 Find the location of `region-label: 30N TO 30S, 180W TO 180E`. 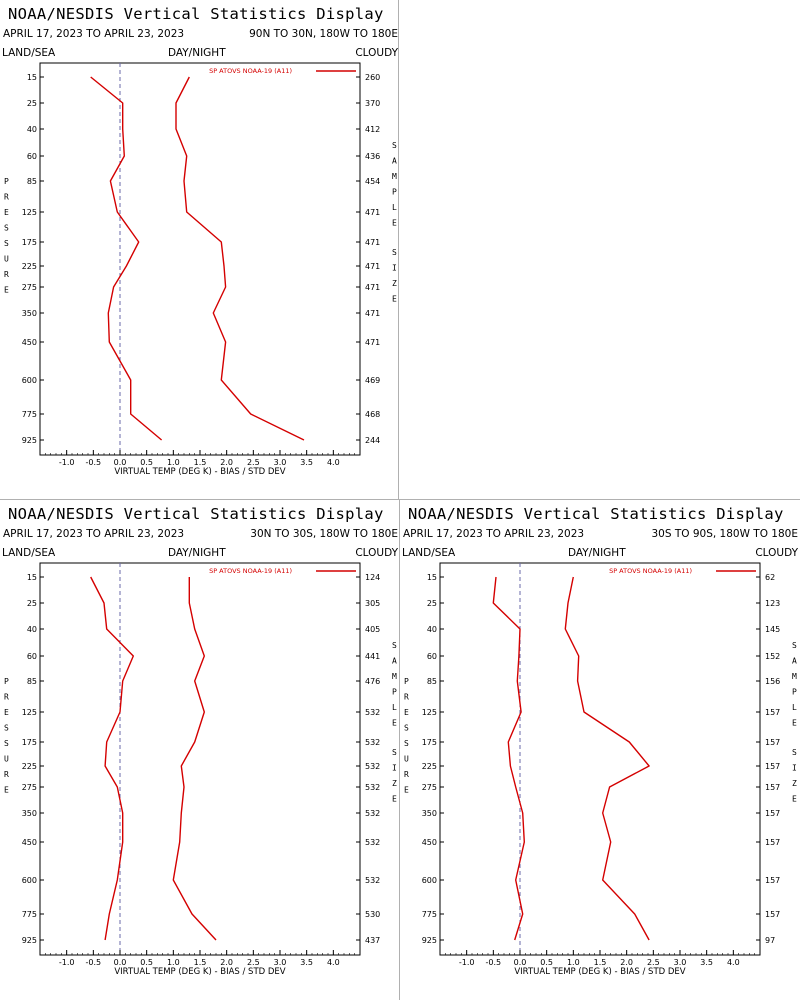

region-label: 30N TO 30S, 180W TO 180E is located at coordinates (324, 534).